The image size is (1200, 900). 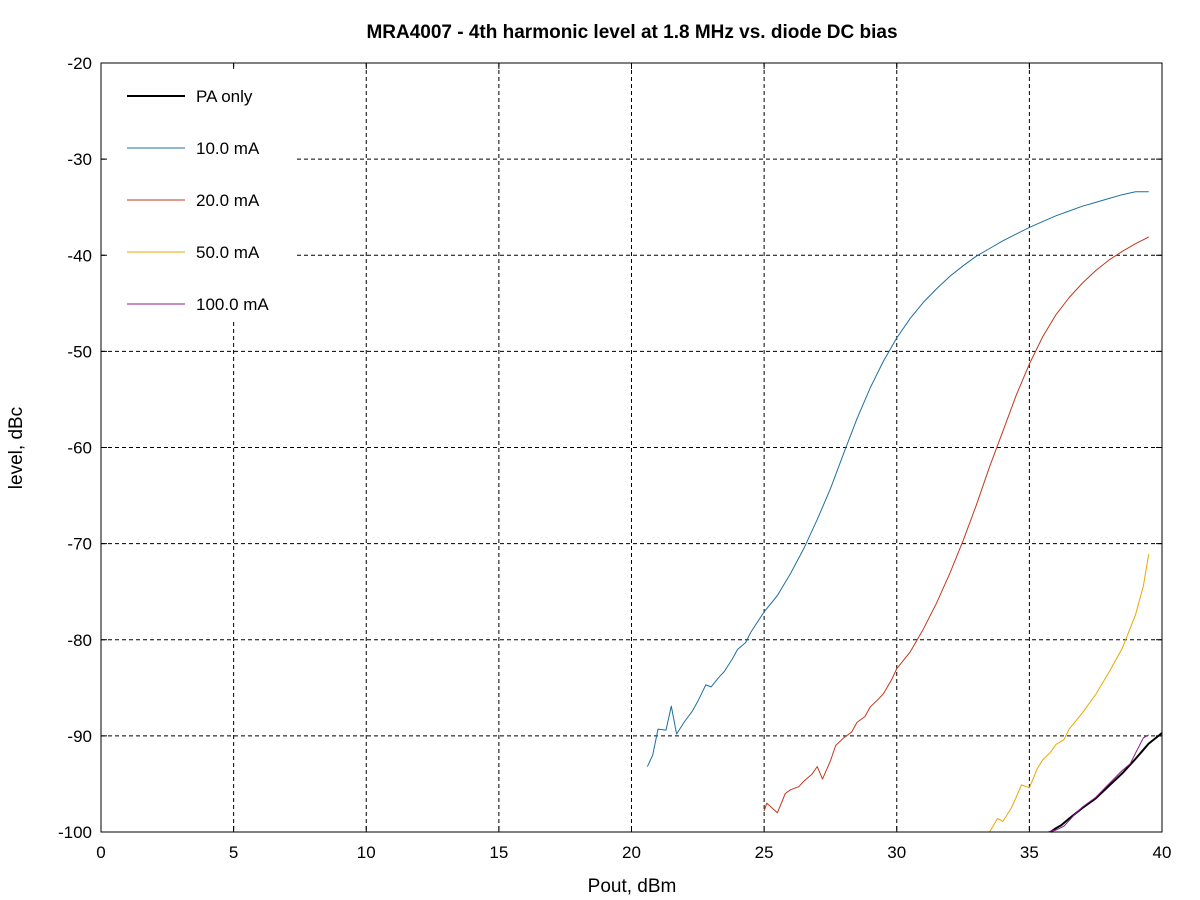 What do you see at coordinates (228, 200) in the screenshot?
I see `legend-label-2: 20.0 mA` at bounding box center [228, 200].